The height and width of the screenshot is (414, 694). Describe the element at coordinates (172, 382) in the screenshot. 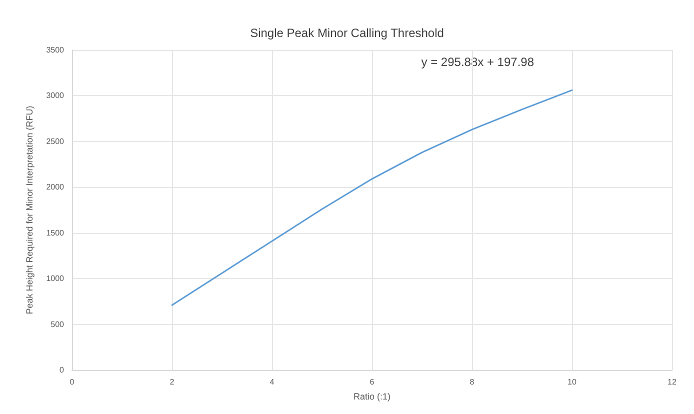

I see `x-tick-label: 2` at that location.